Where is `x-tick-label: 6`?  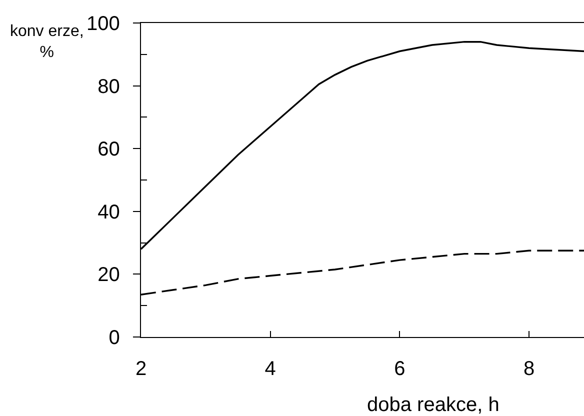 x-tick-label: 6 is located at coordinates (400, 369).